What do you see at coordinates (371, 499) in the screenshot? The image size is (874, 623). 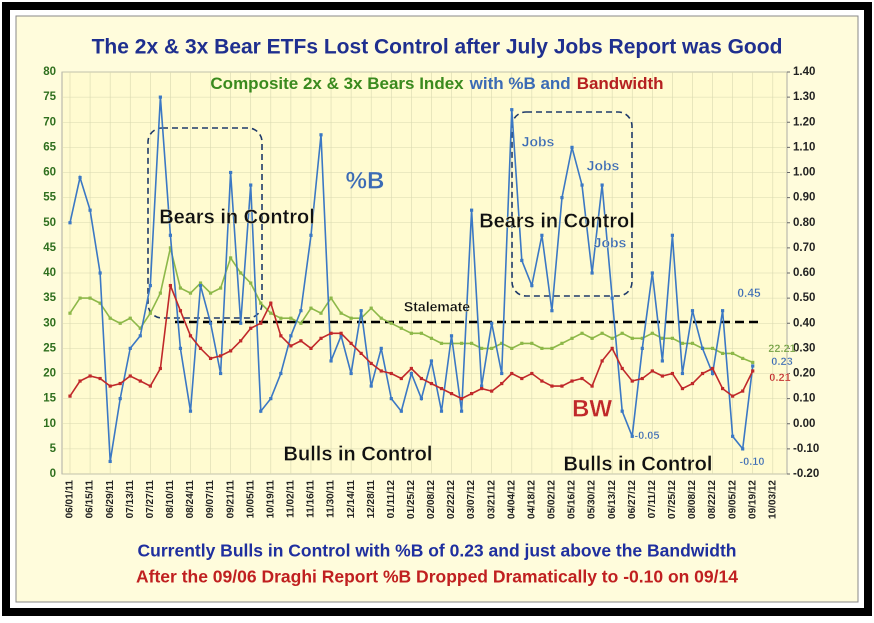 I see `x-tick-label: 12/28/11` at bounding box center [371, 499].